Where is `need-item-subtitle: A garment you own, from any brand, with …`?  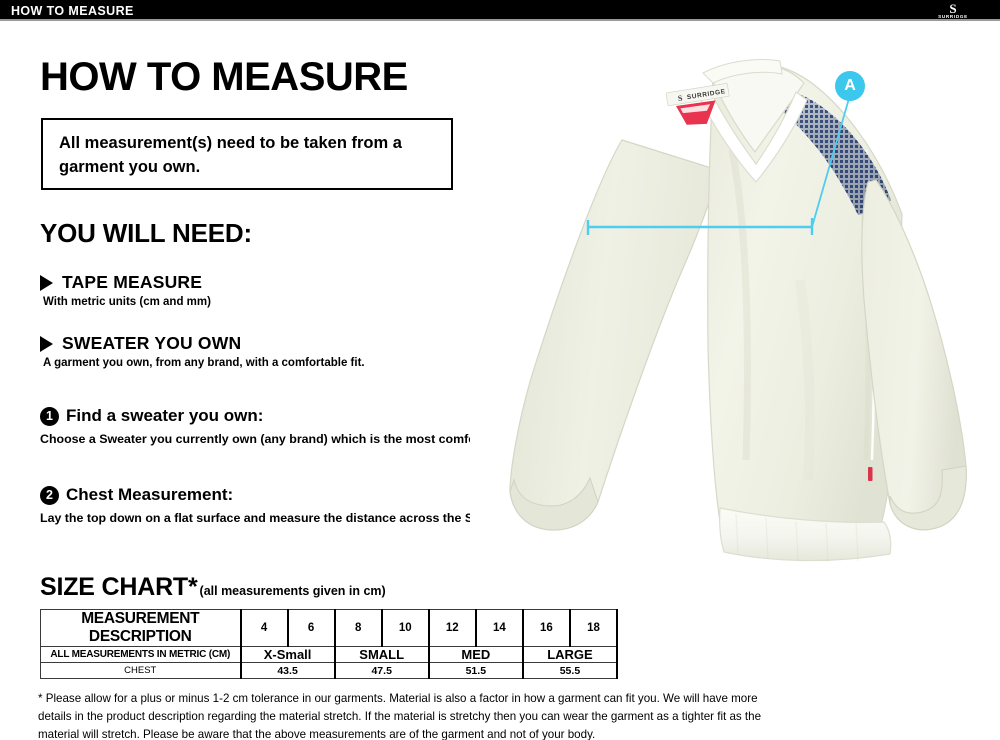
need-item-subtitle: A garment you own, from any brand, with … is located at coordinates (204, 363).